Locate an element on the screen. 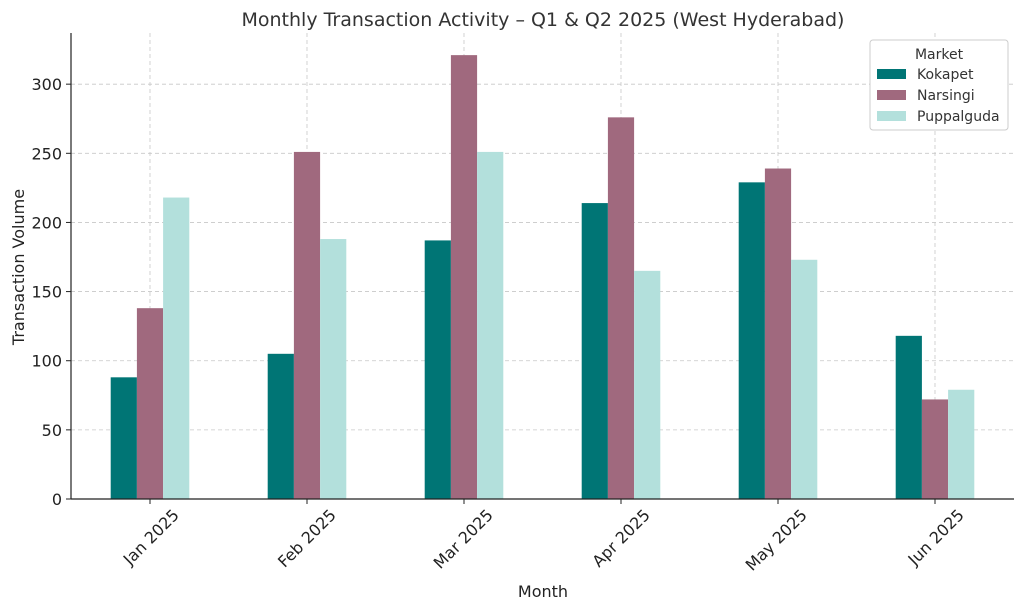 This screenshot has width=1024, height=610. y-tick-label: 300 is located at coordinates (46, 84).